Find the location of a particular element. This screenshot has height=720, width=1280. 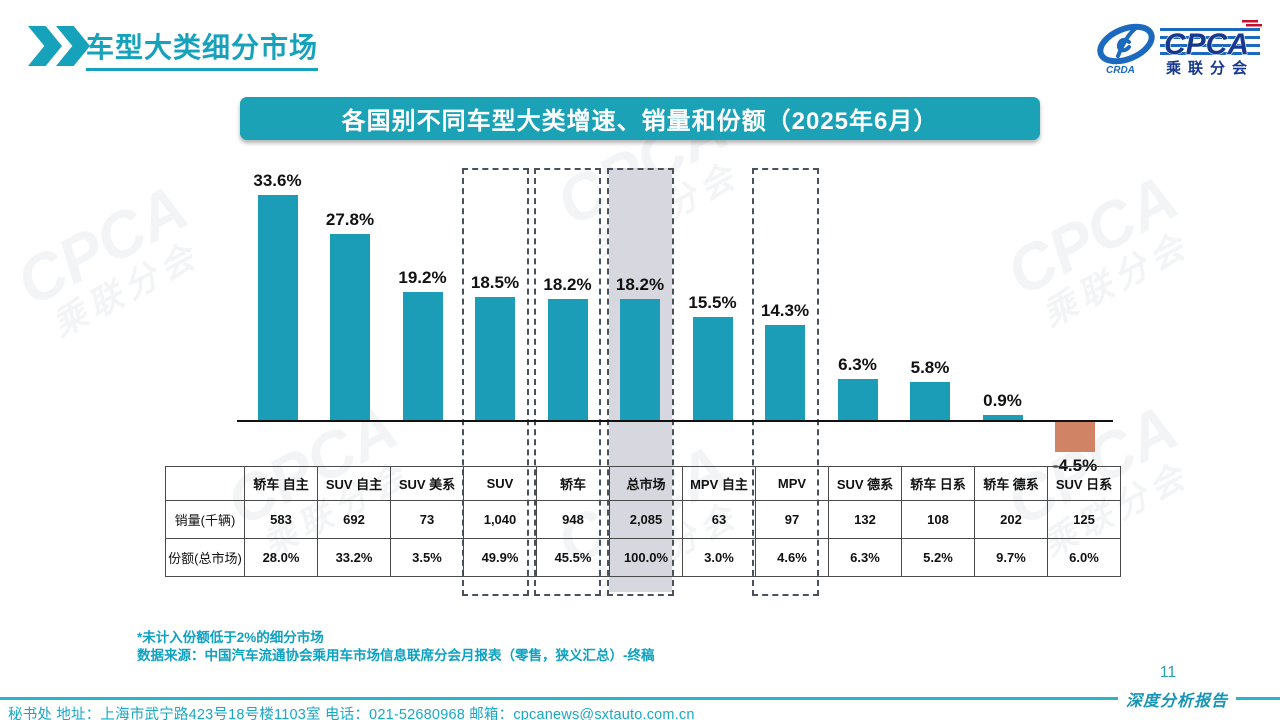

table-column-header: MPV is located at coordinates (792, 483).